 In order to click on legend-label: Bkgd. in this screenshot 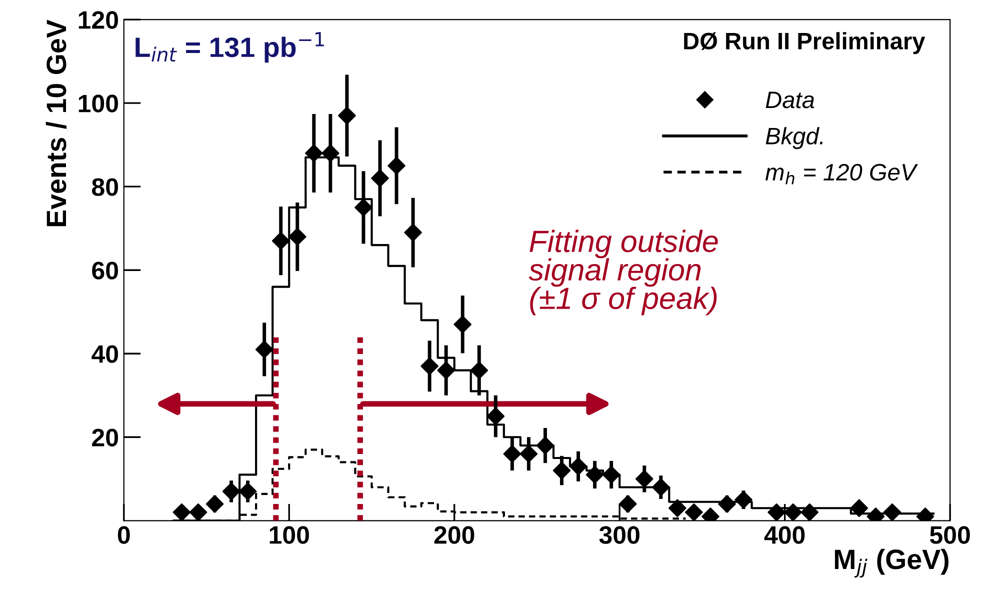, I will do `click(794, 138)`.